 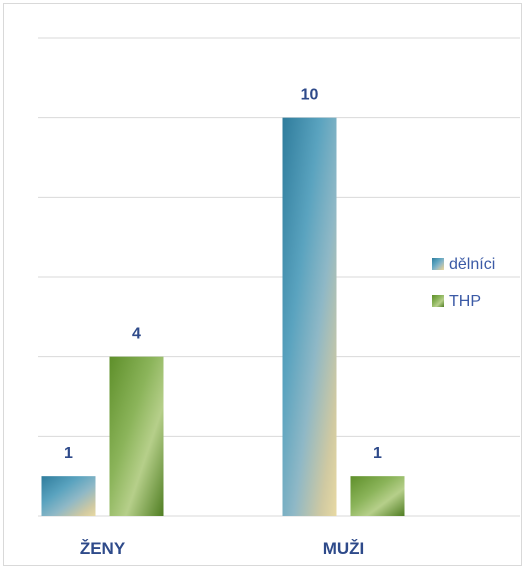 I want to click on category-label: MUŽI, so click(x=344, y=548).